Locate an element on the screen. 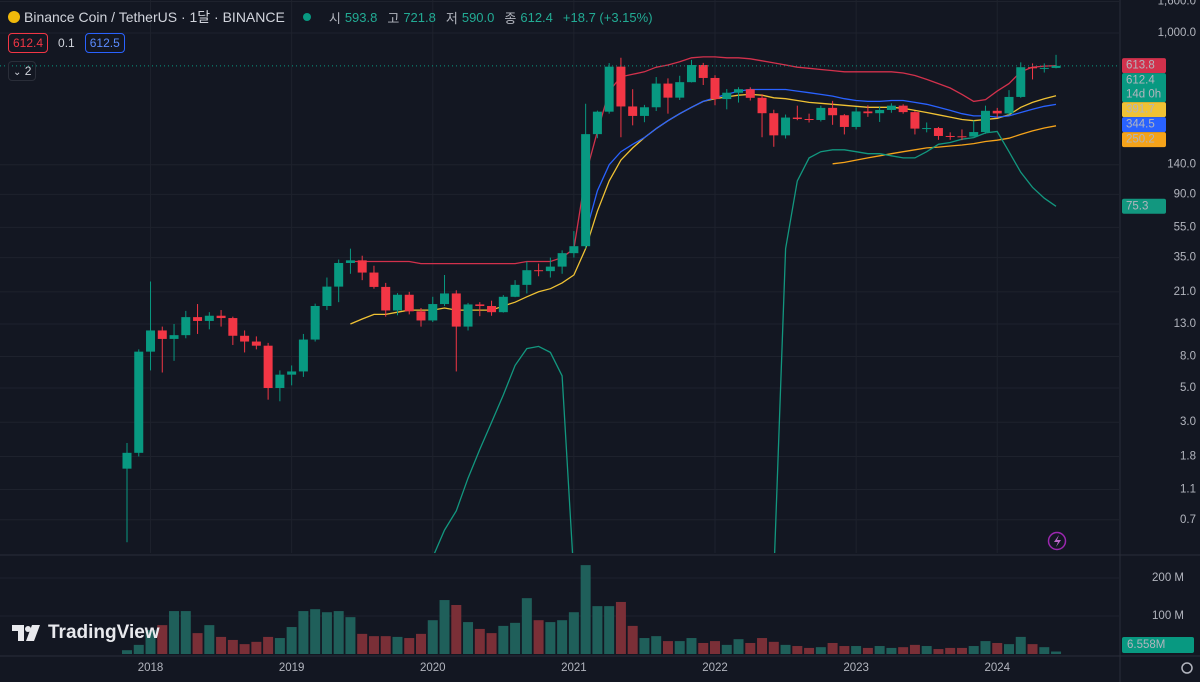  alert-bolt is located at coordinates (1057, 541).